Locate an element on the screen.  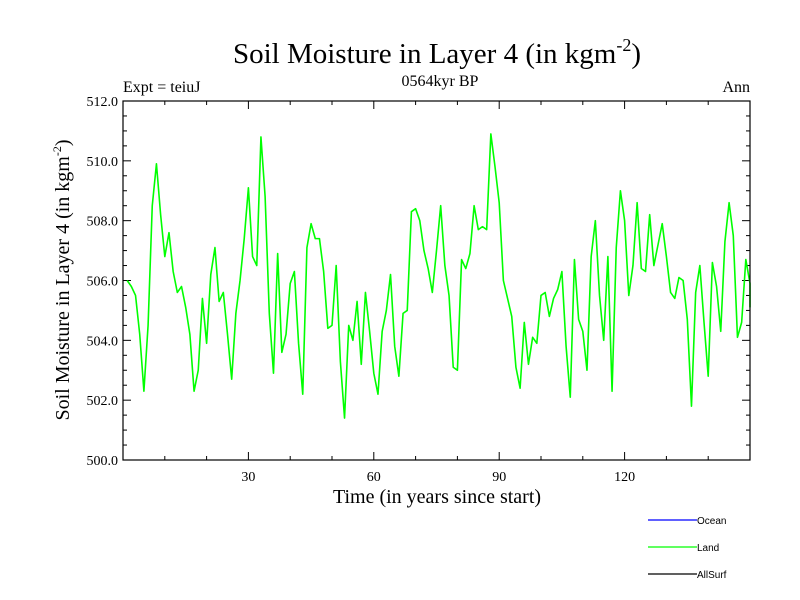
legend: Ocean Land AllSurf is located at coordinates (687, 548).